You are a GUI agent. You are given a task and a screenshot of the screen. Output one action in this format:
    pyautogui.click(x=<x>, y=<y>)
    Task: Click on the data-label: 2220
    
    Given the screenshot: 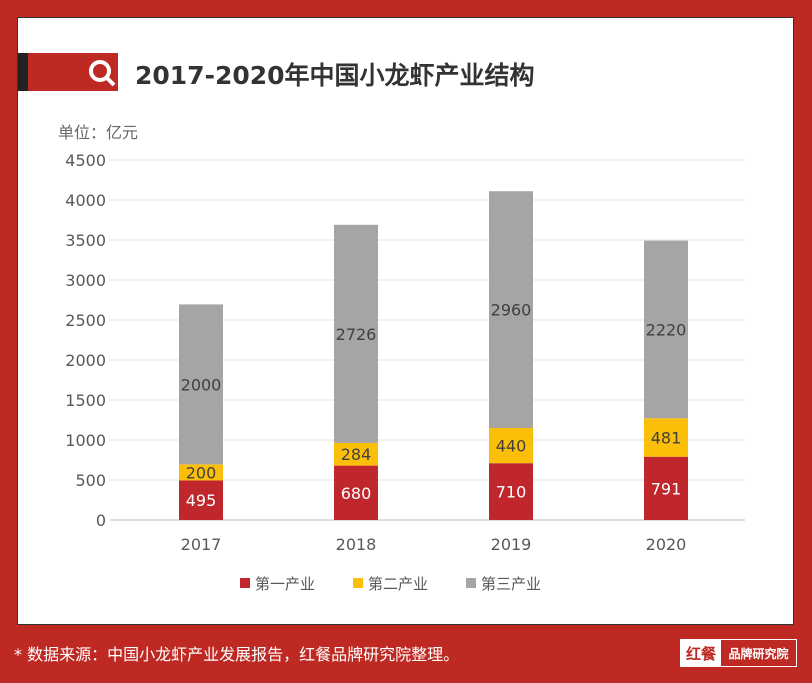 What is the action you would take?
    pyautogui.click(x=666, y=329)
    